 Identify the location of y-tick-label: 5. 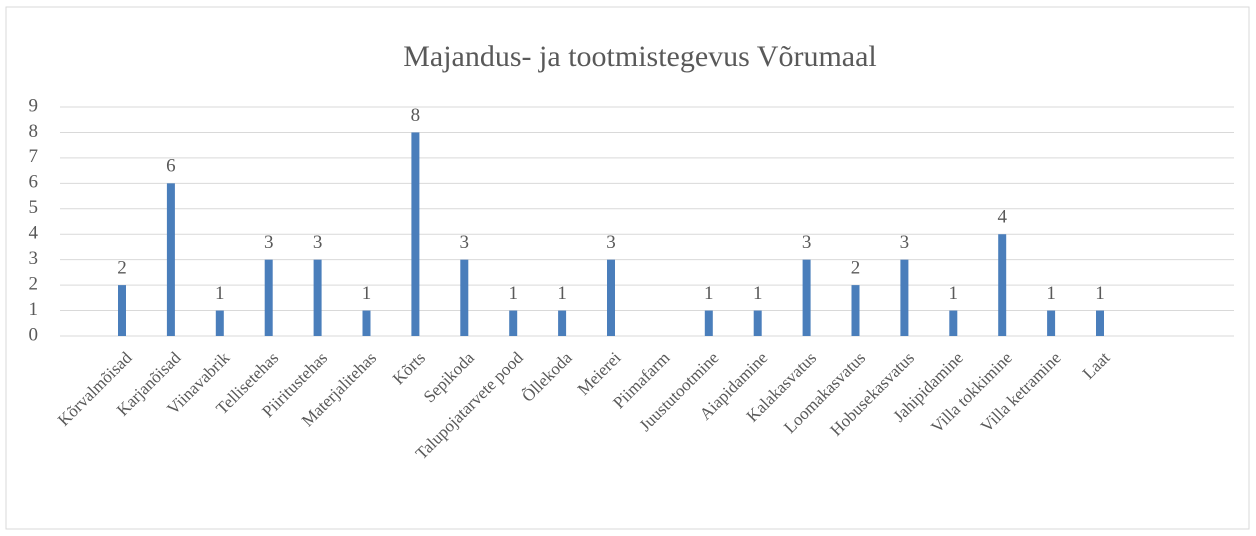
(34, 207).